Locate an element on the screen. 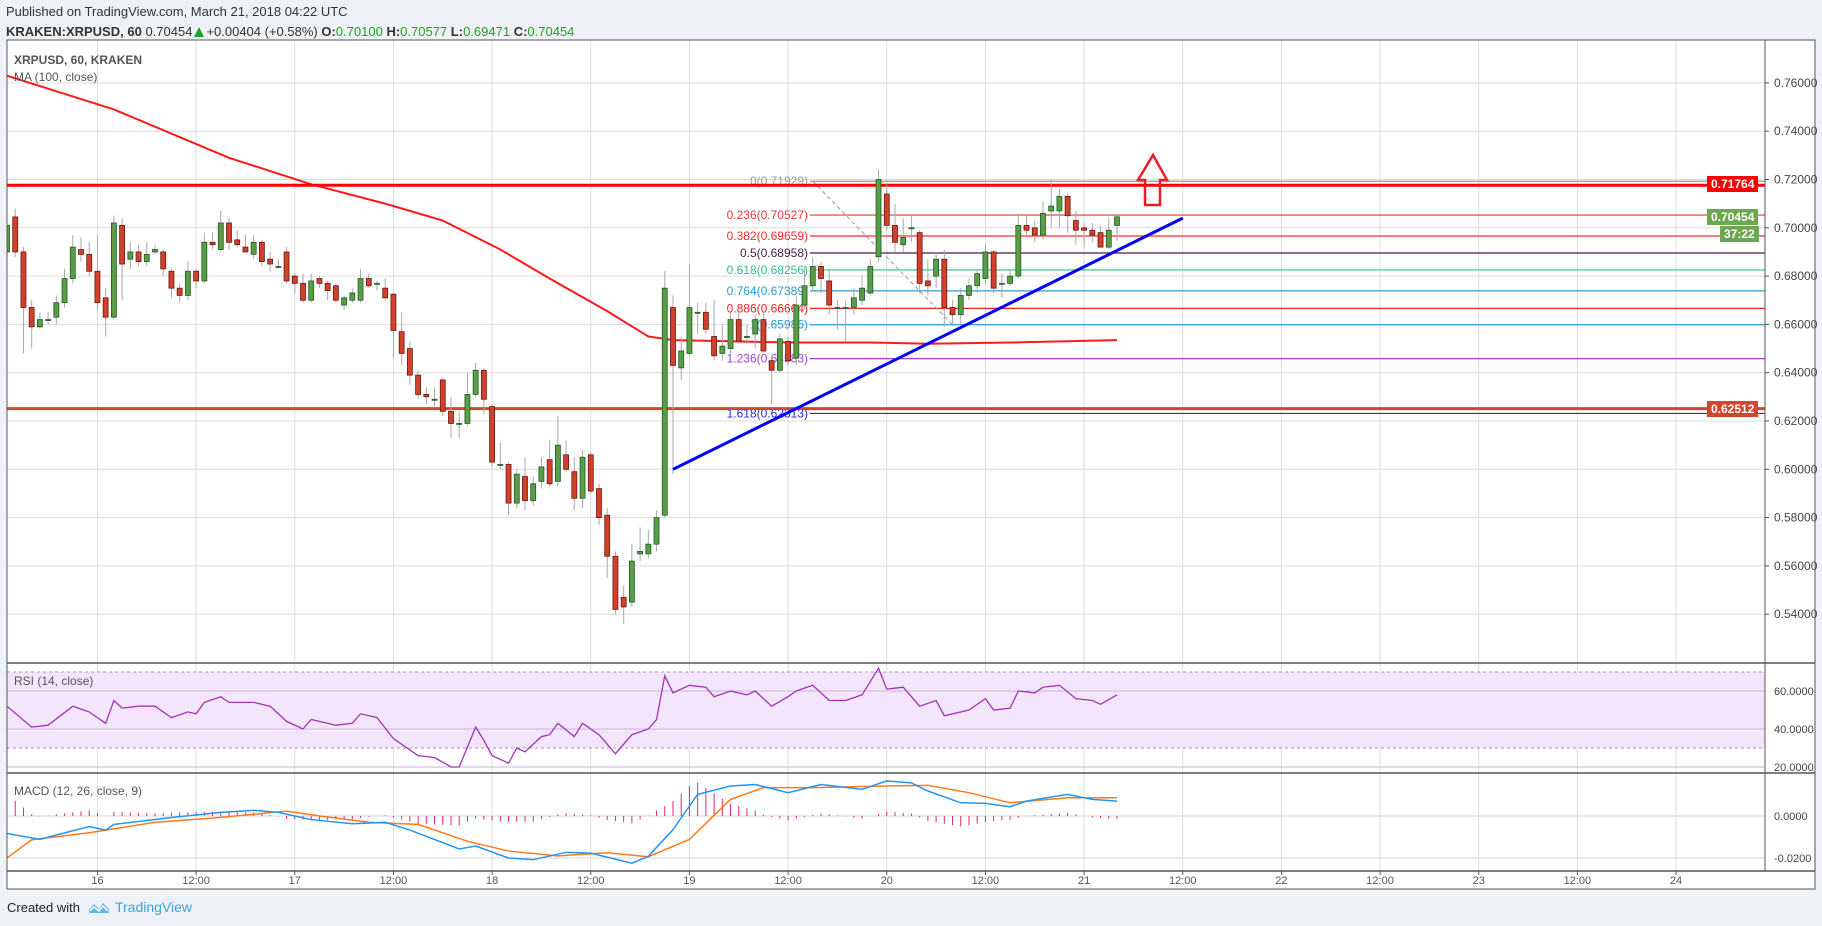  tradingview-link: TradingView is located at coordinates (140, 907).